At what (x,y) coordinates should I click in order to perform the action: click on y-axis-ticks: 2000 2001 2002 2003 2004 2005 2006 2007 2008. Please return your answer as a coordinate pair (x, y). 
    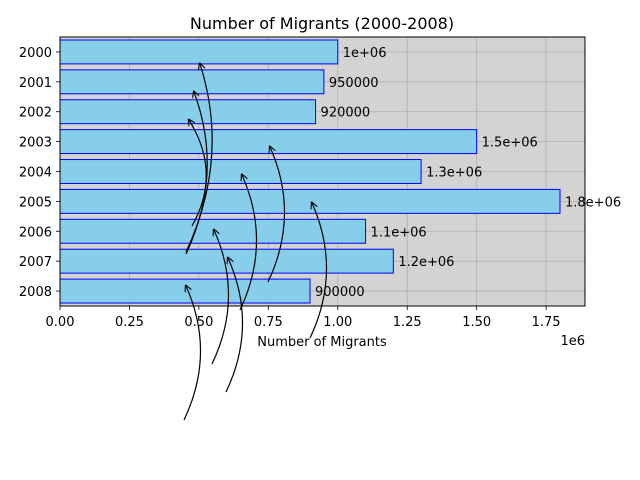
    Looking at the image, I should click on (39, 173).